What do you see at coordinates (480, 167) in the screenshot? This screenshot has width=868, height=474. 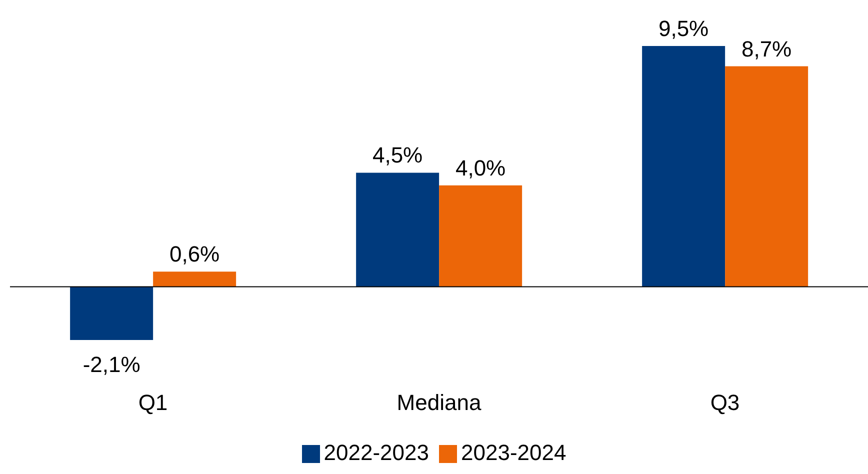 I see `data-label: 4,0%` at bounding box center [480, 167].